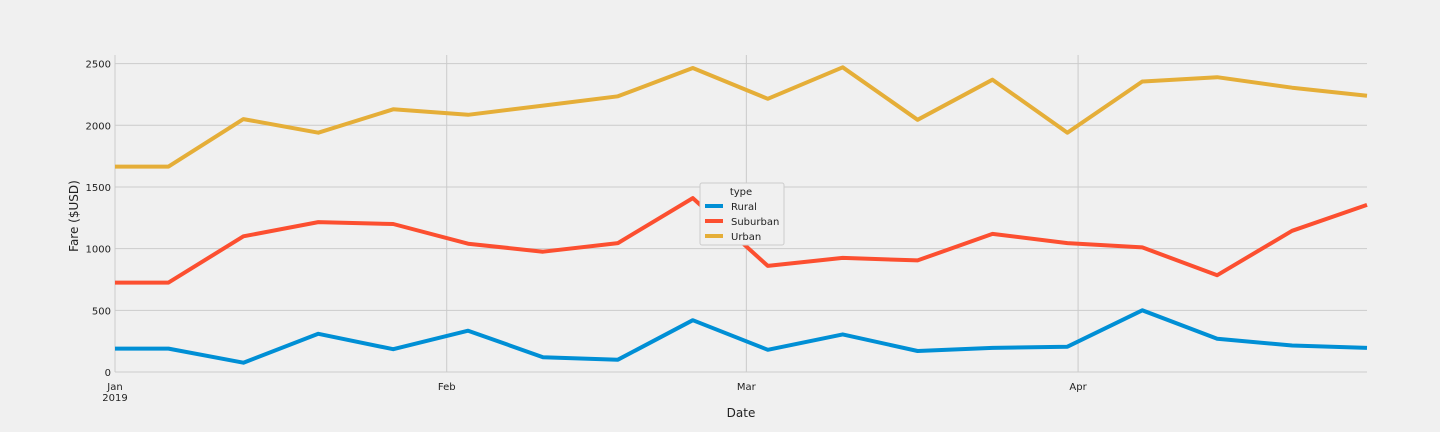 The height and width of the screenshot is (432, 1440). I want to click on legend-label-urban: Urban, so click(746, 237).